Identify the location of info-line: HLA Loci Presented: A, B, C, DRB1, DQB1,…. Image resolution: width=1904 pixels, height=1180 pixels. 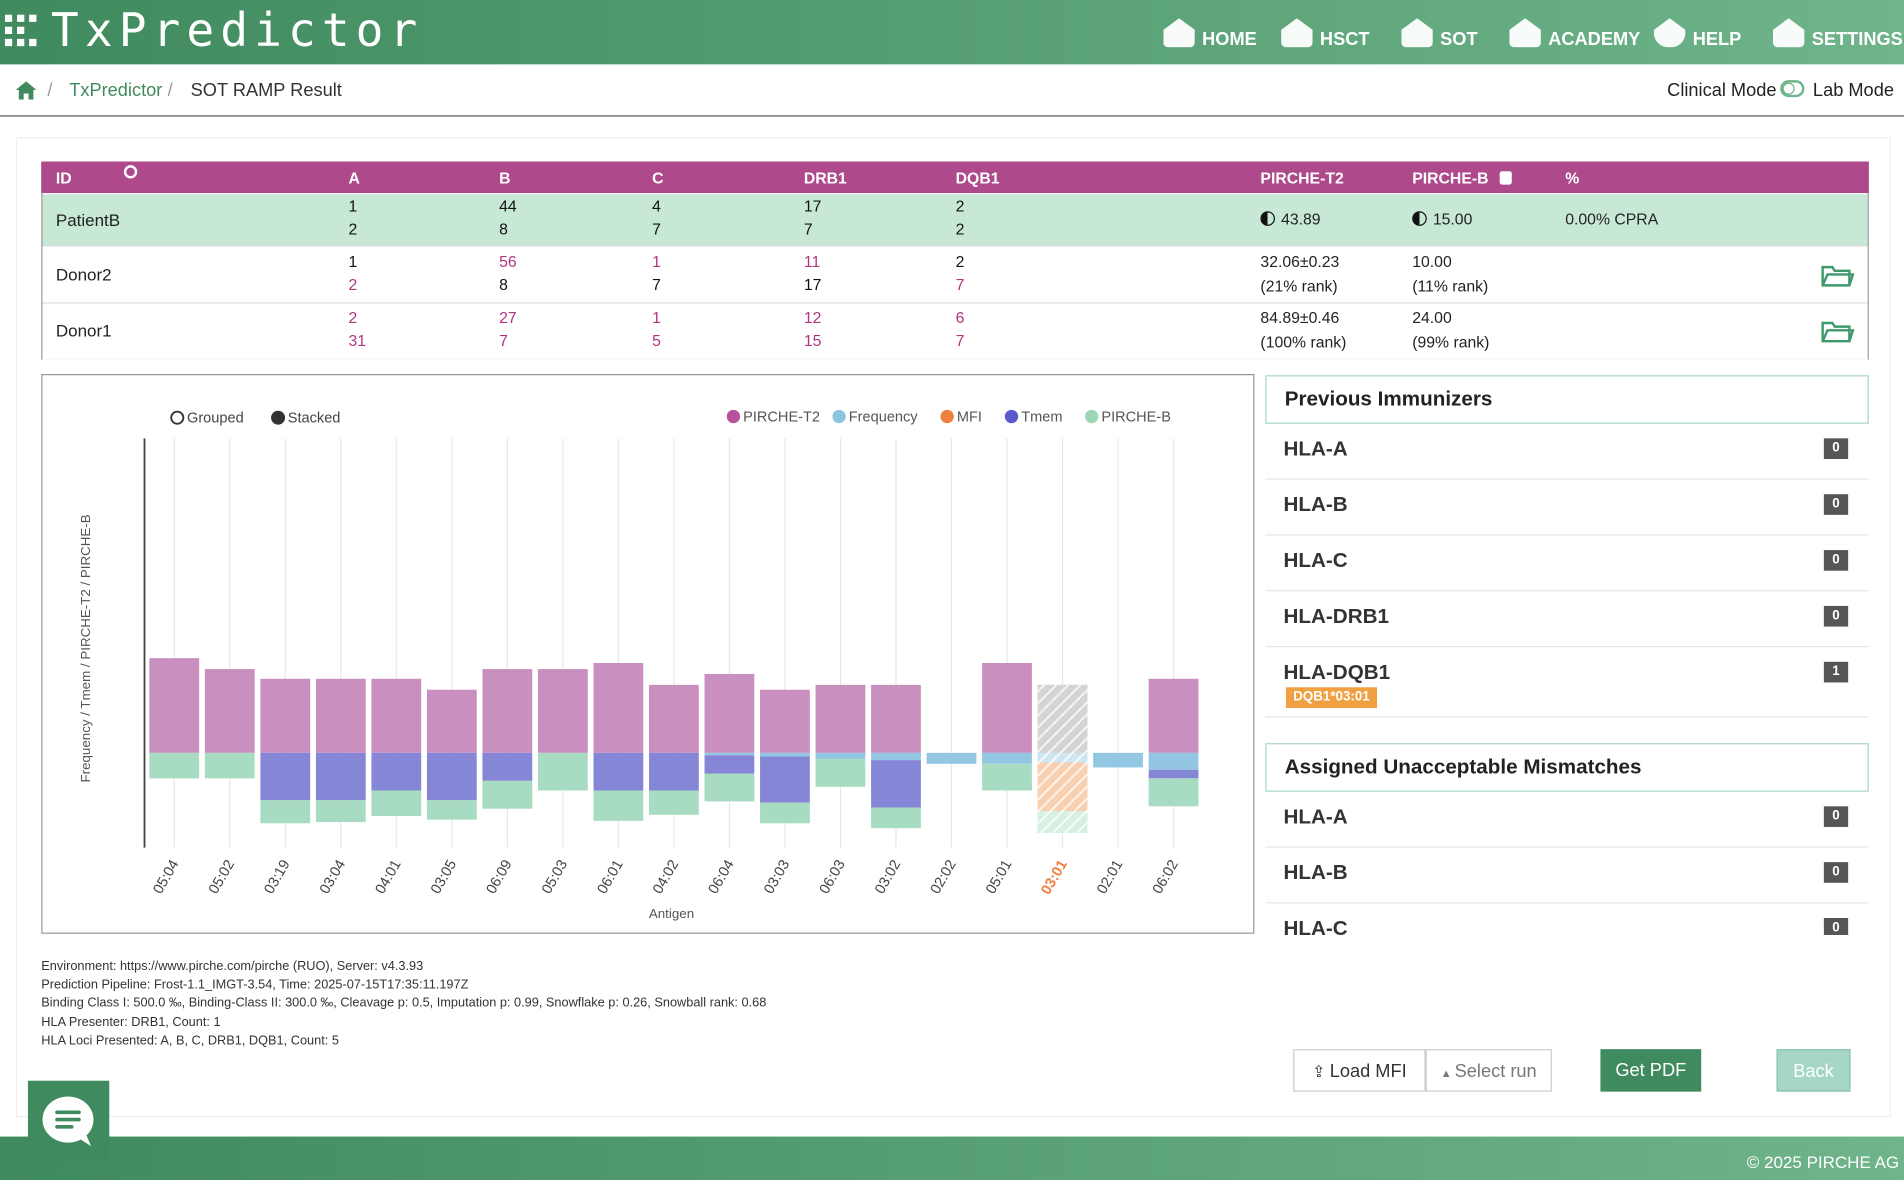
(190, 1040).